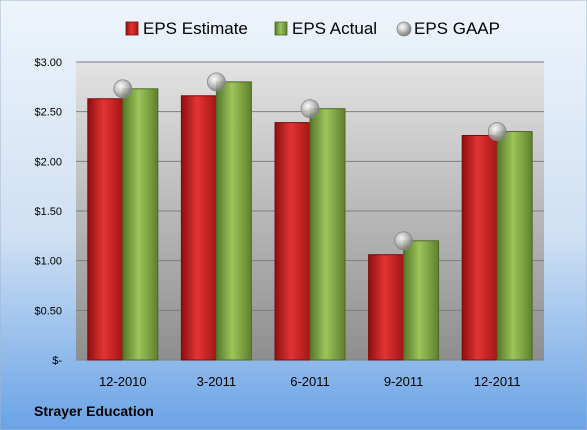 Image resolution: width=587 pixels, height=430 pixels. Describe the element at coordinates (281, 28) in the screenshot. I see `legend-swatch-eps-actual` at that location.